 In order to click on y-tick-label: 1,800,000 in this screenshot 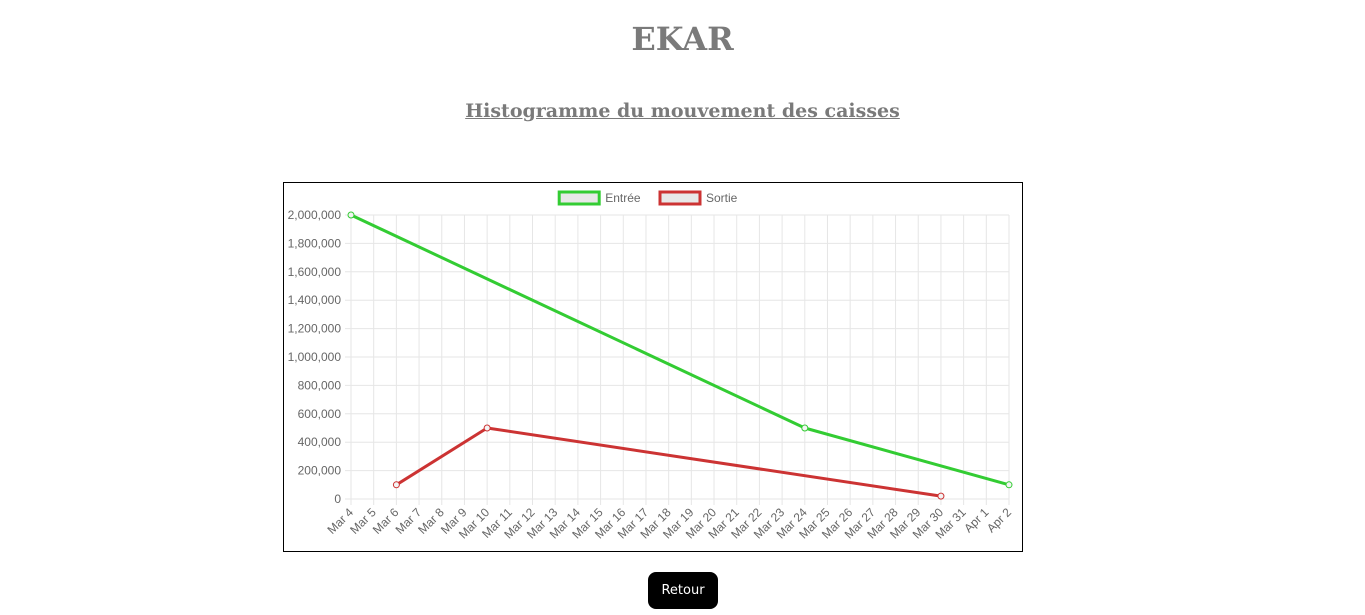, I will do `click(315, 243)`.